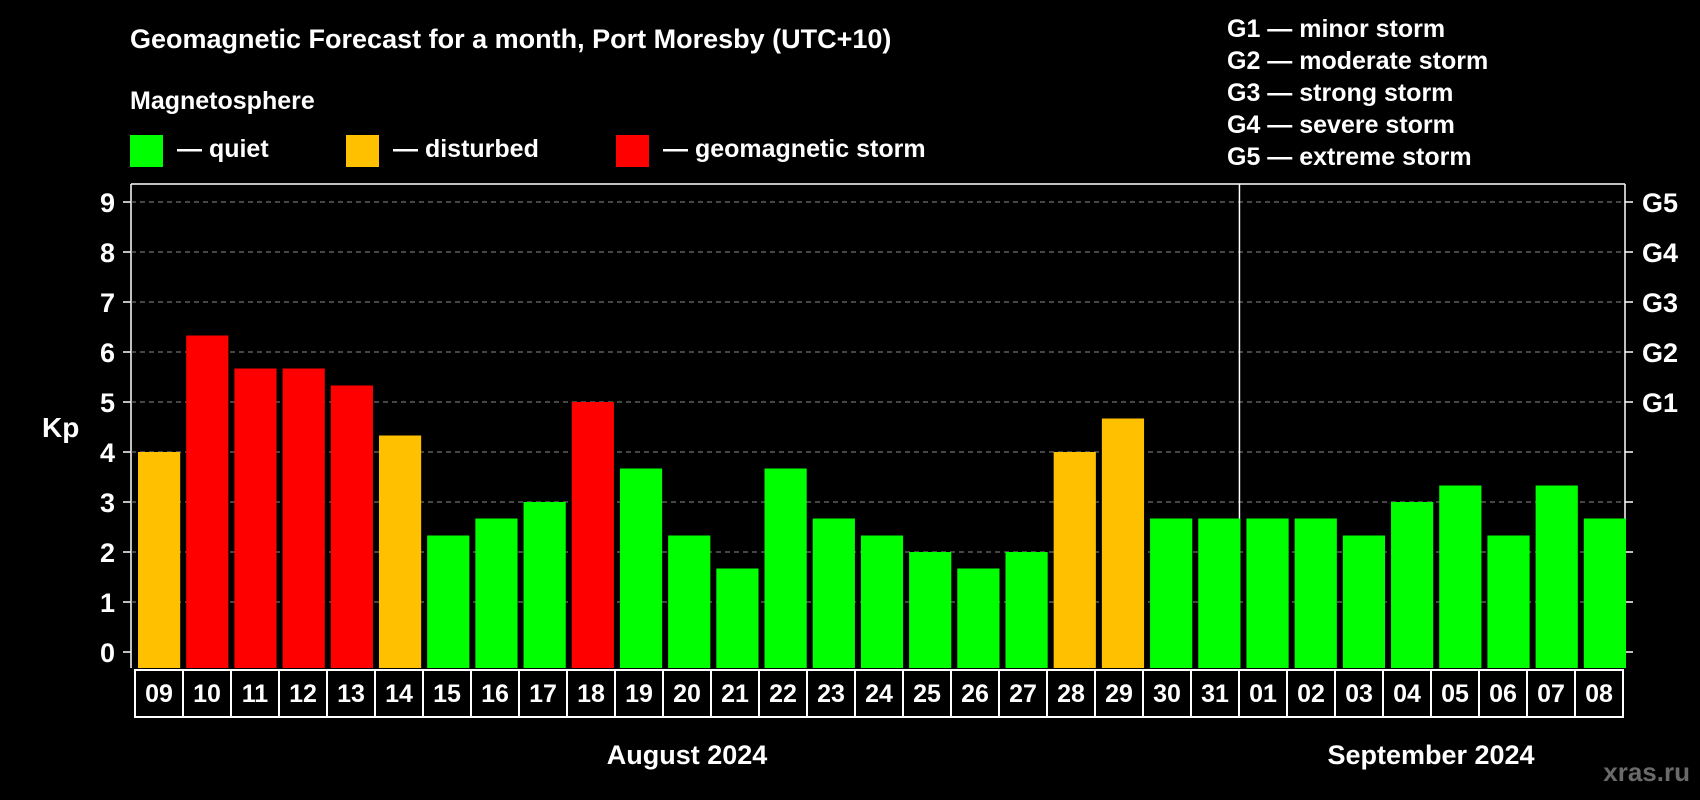  I want to click on date-label-16: 16, so click(495, 694).